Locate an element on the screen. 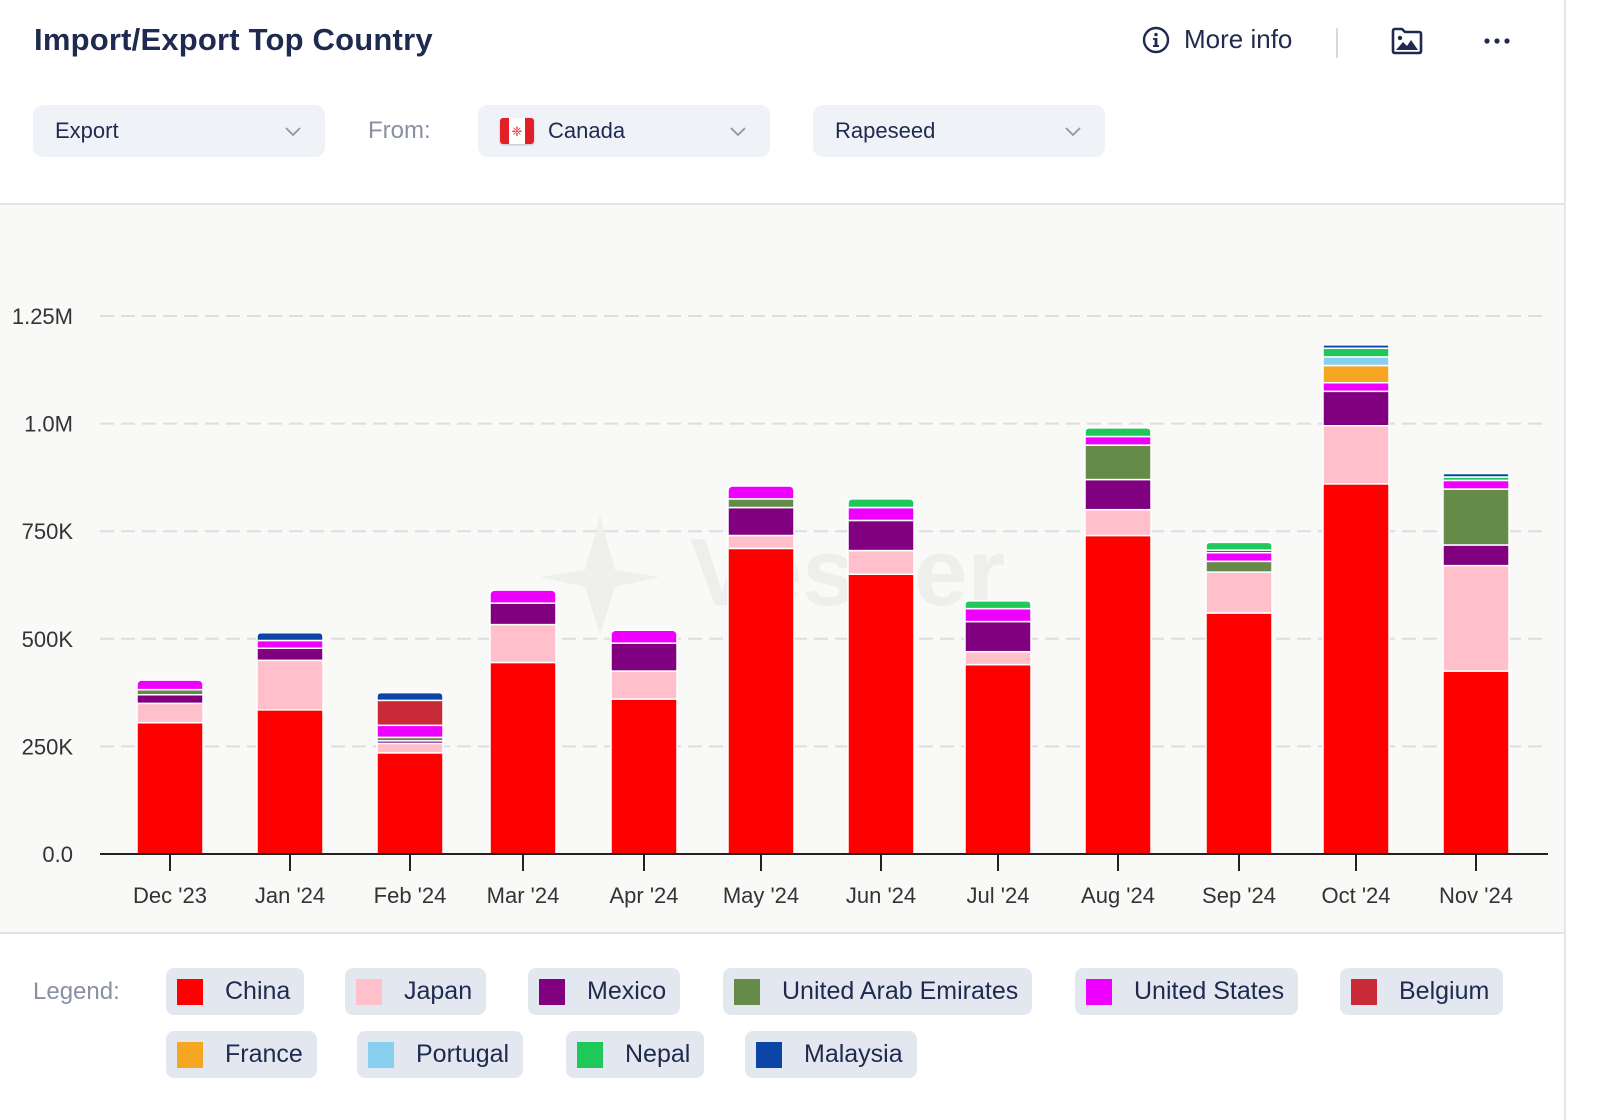 The image size is (1600, 1120). legend-item-mexico: Mexico is located at coordinates (604, 991).